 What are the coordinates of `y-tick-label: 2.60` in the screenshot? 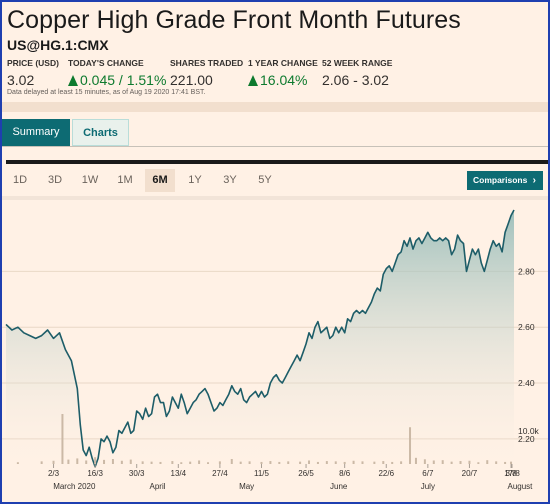 It's located at (526, 327).